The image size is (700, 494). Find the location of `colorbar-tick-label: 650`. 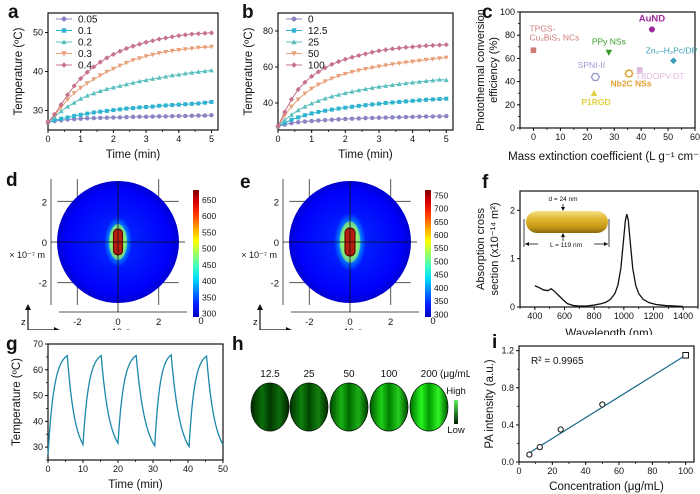

colorbar-tick-label: 650 is located at coordinates (441, 222).